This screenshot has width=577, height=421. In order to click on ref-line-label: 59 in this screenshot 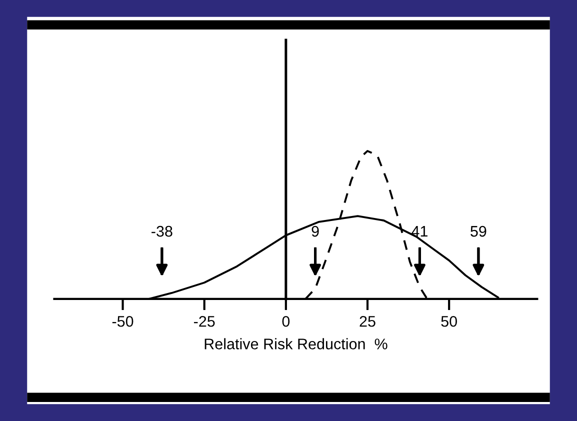, I will do `click(478, 231)`.